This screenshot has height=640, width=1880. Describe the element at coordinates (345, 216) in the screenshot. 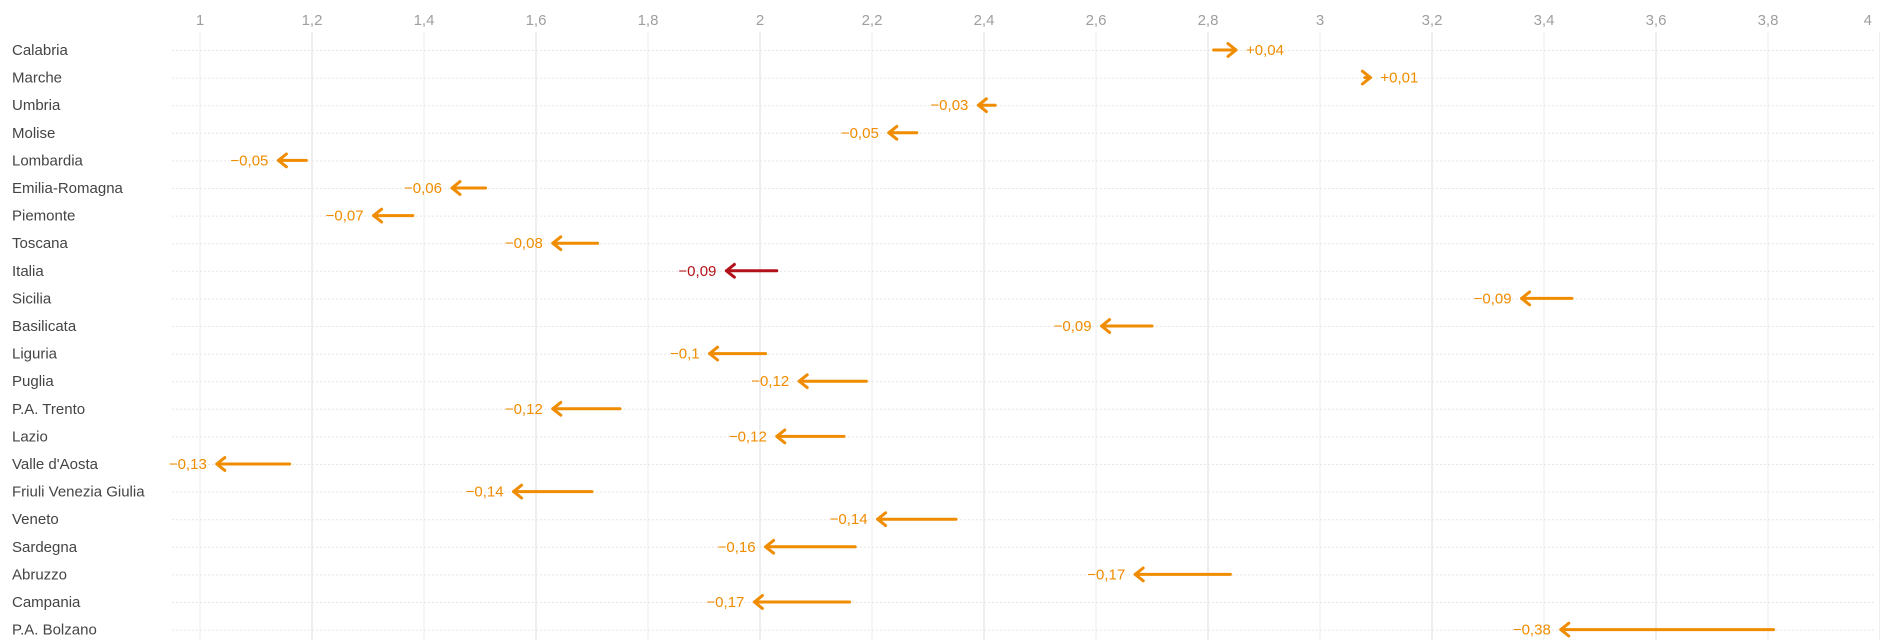

I see `value-label: −0,07` at that location.